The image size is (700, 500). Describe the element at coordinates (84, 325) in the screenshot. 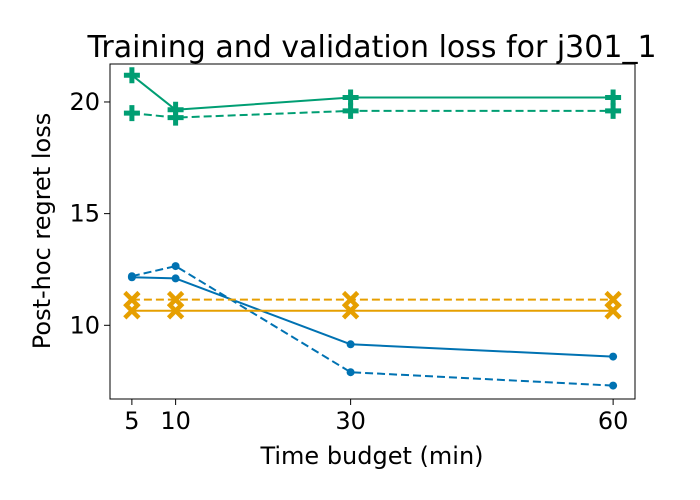

I see `y-tick-label: 10` at that location.